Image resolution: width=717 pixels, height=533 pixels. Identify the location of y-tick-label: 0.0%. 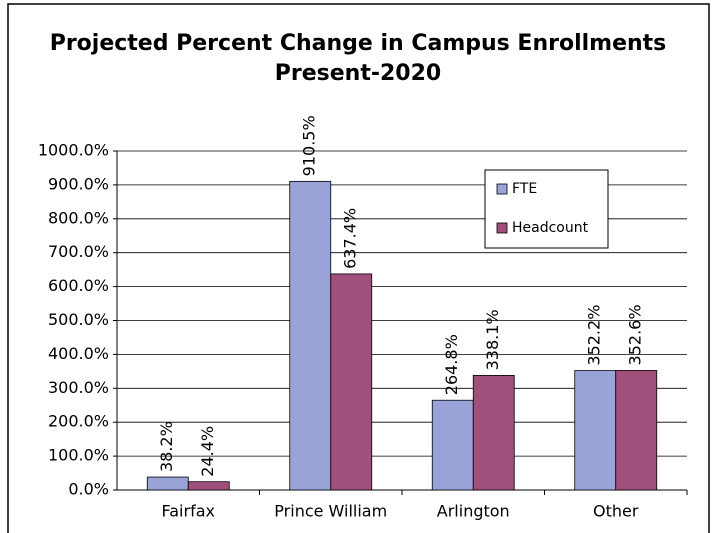
(88, 489).